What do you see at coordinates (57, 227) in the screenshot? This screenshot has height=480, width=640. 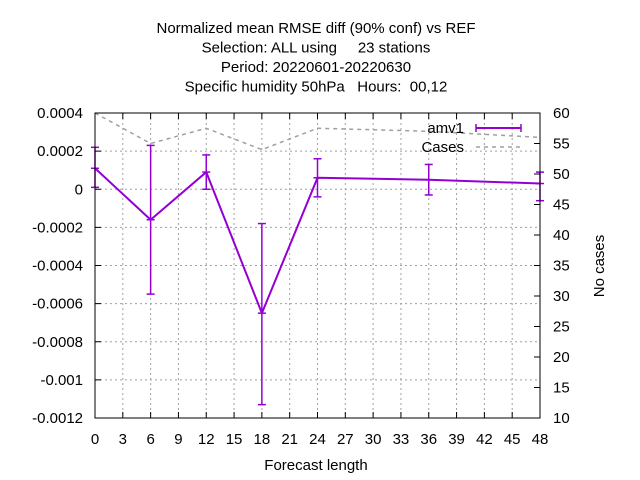 I see `y-tick-label: -0.0002` at bounding box center [57, 227].